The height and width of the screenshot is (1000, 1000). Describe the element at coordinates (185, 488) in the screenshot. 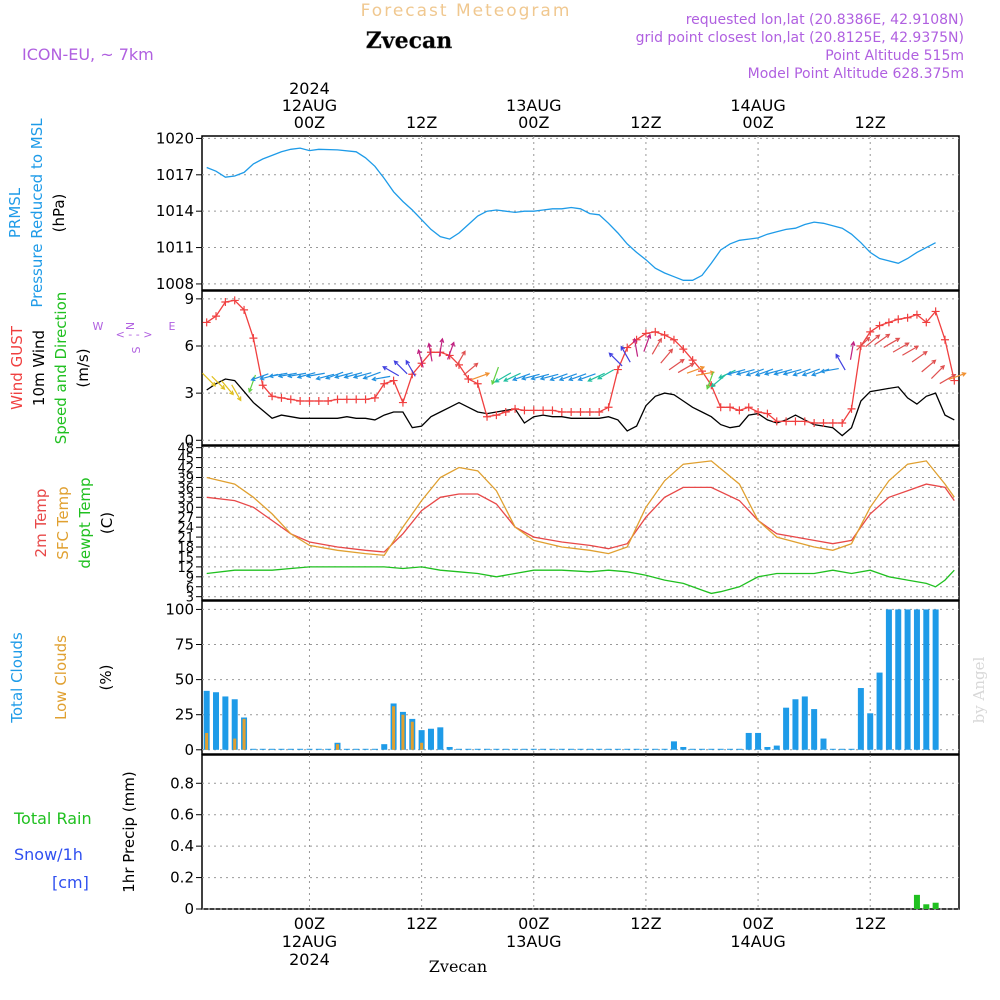

I see `y-tick-label: 36` at that location.